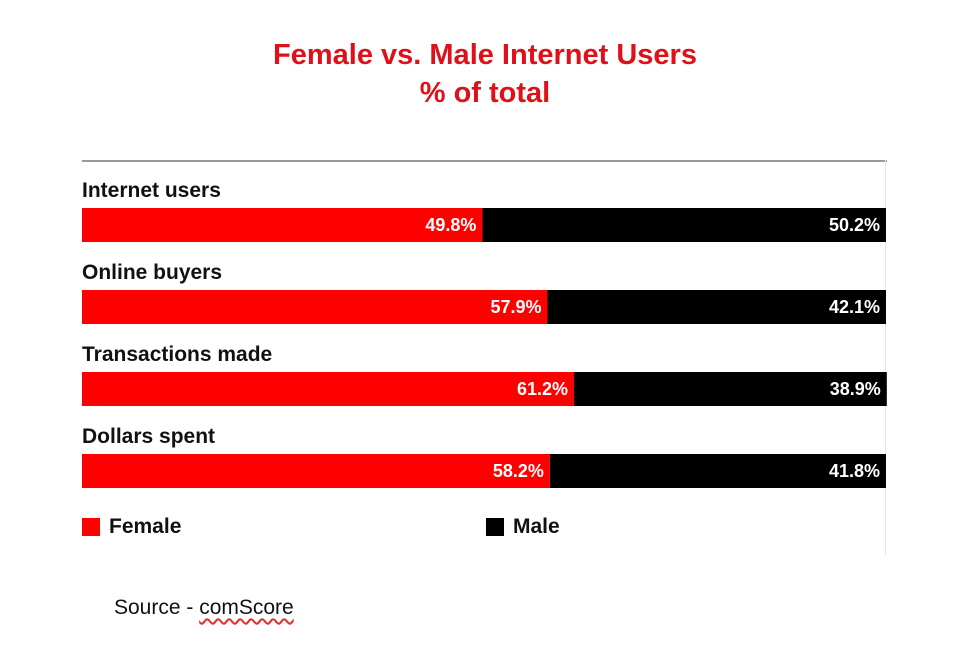 The image size is (980, 649). I want to click on data-label-female-internet-users: 49.8%, so click(450, 225).